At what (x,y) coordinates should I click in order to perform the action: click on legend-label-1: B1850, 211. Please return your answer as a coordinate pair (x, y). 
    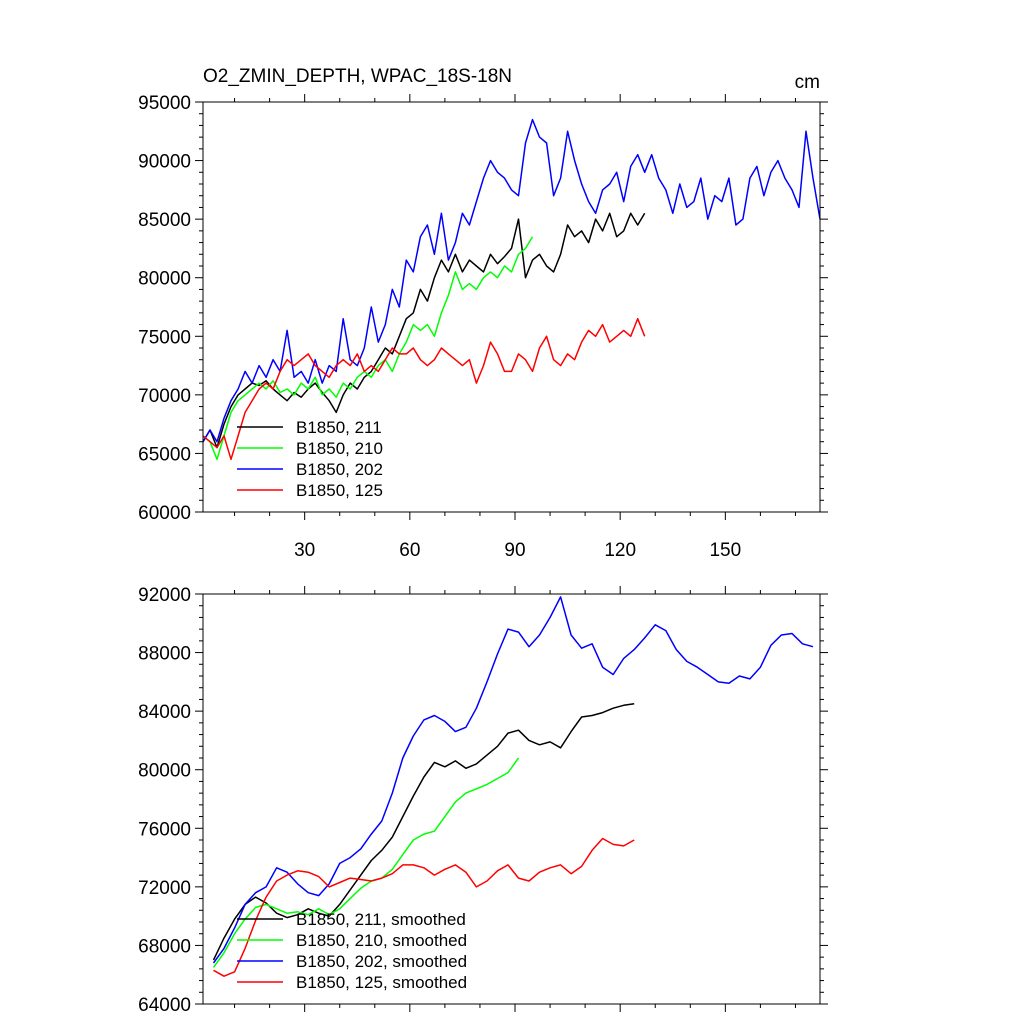
    Looking at the image, I should click on (339, 427).